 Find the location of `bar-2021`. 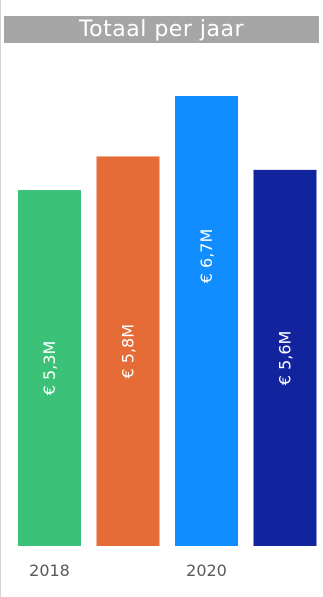

bar-2021 is located at coordinates (285, 357).